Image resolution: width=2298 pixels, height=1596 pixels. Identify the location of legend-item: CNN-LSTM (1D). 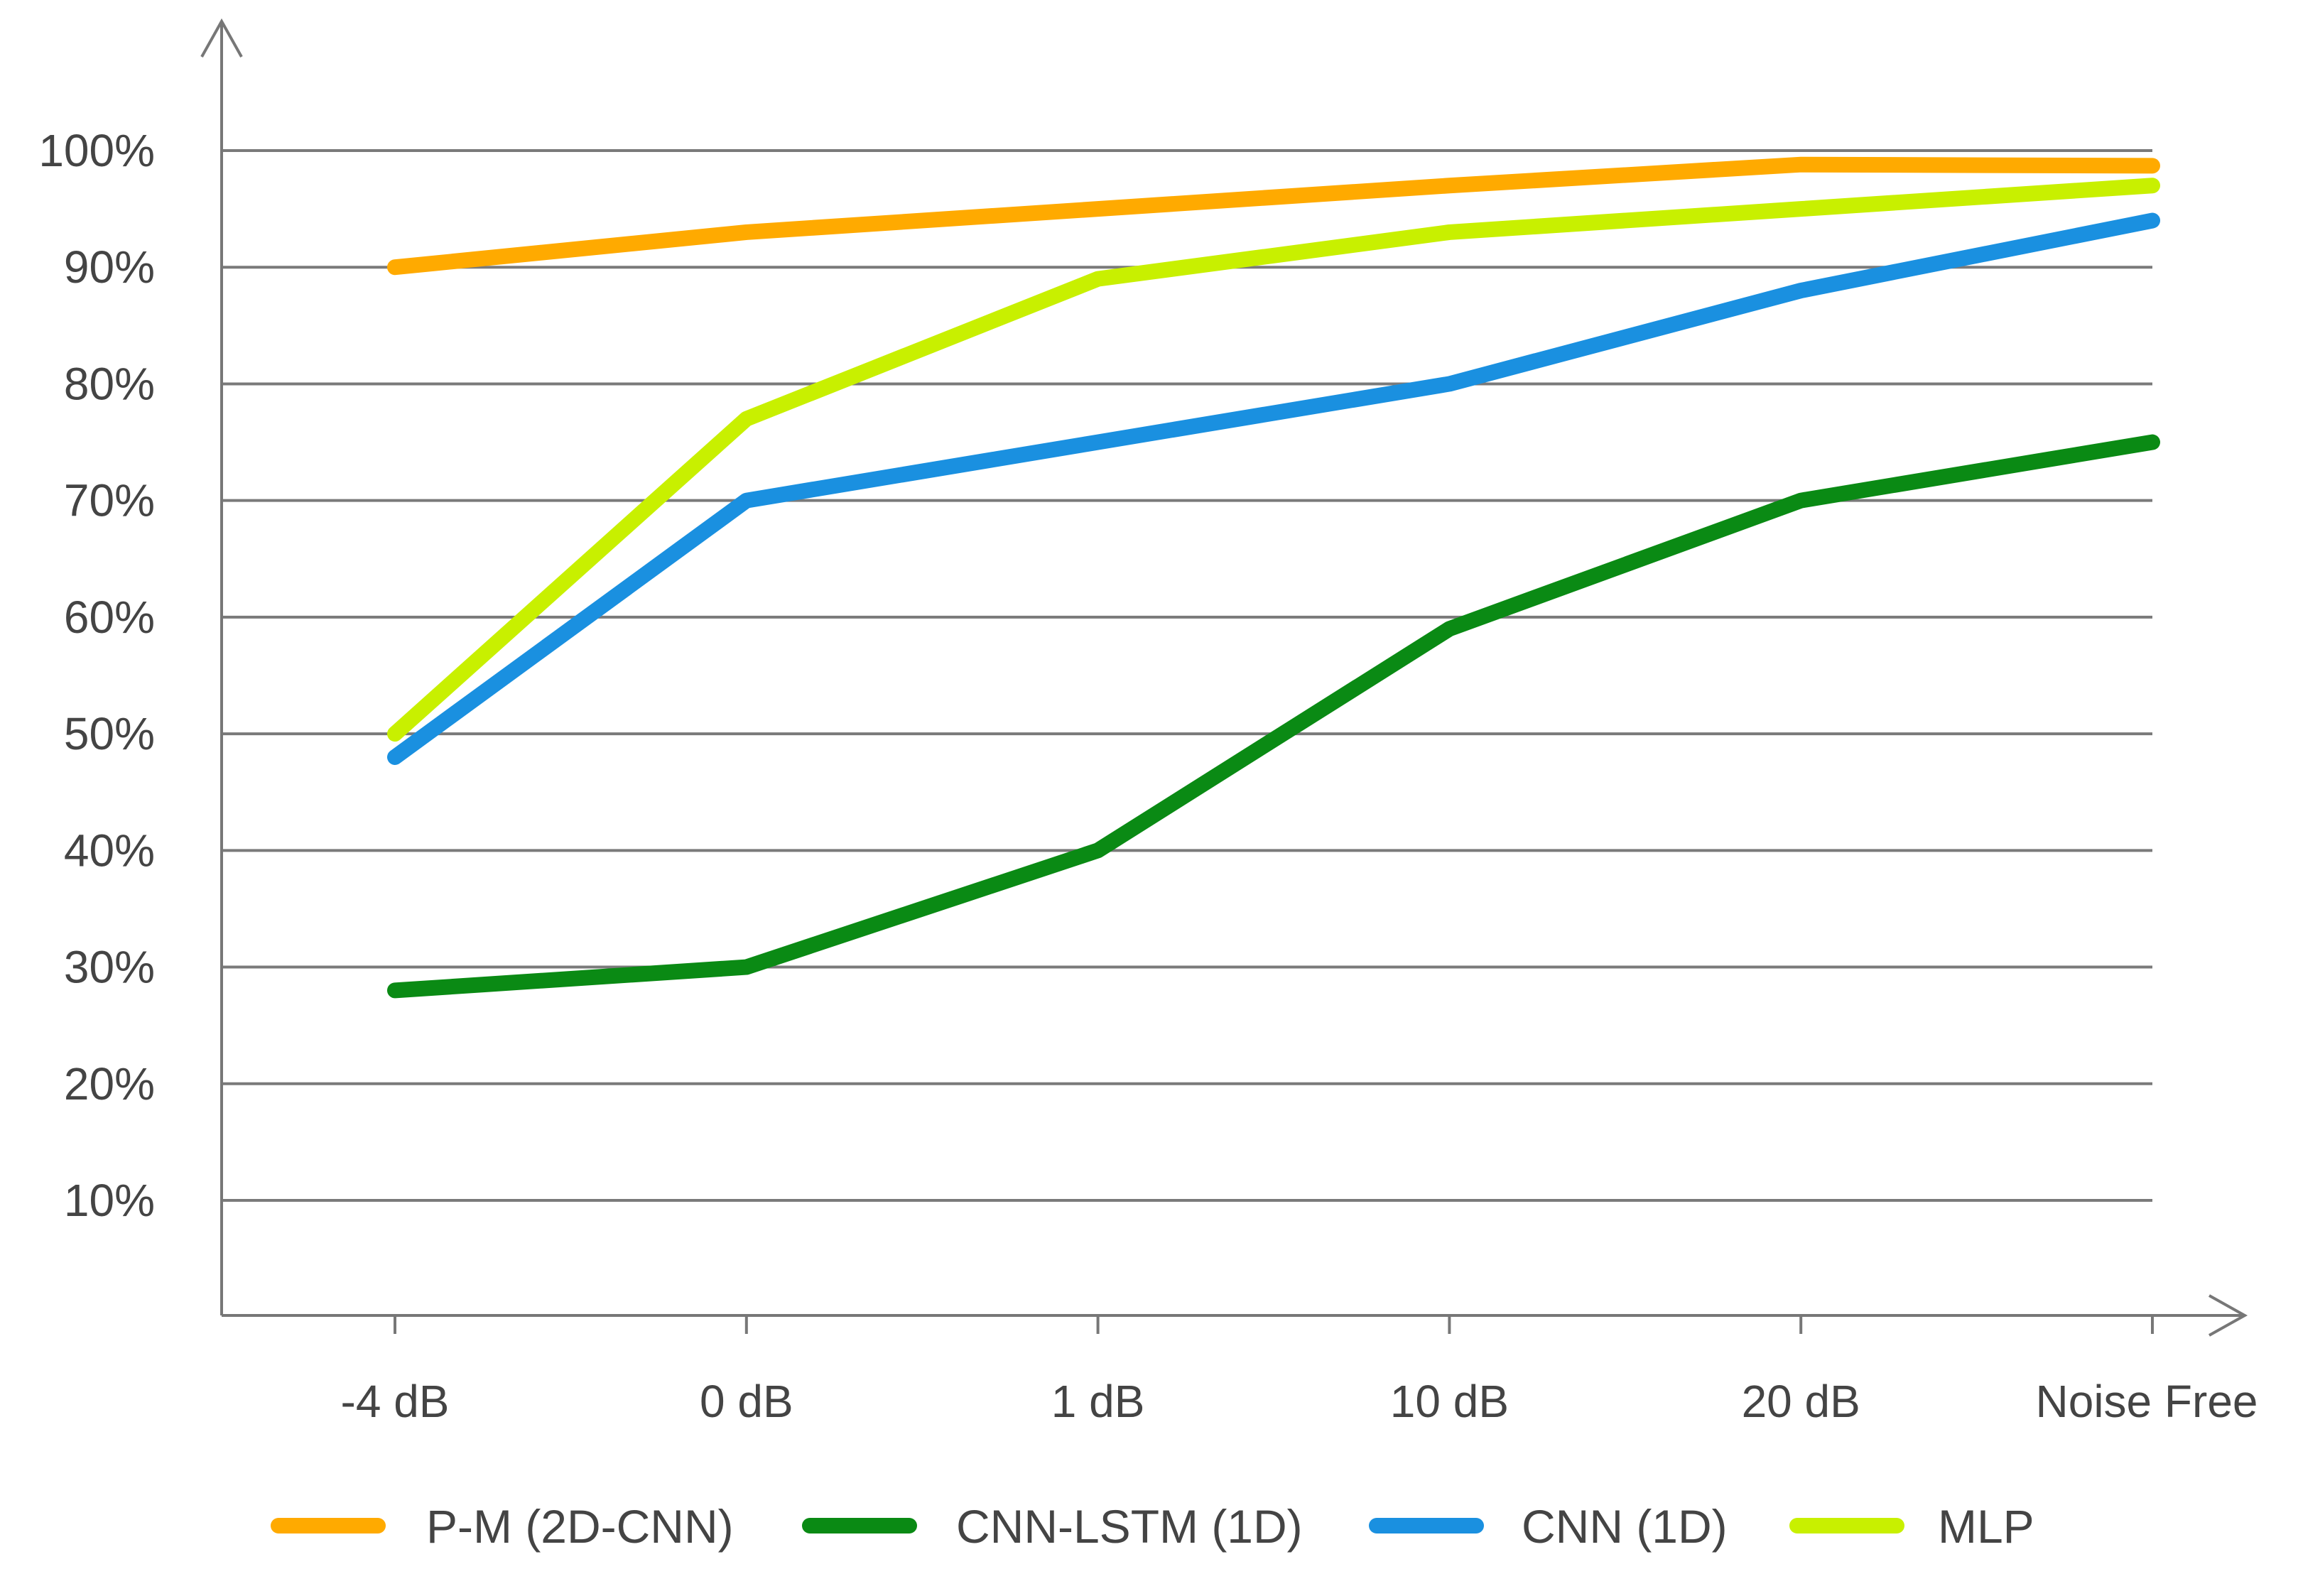
(1052, 1526).